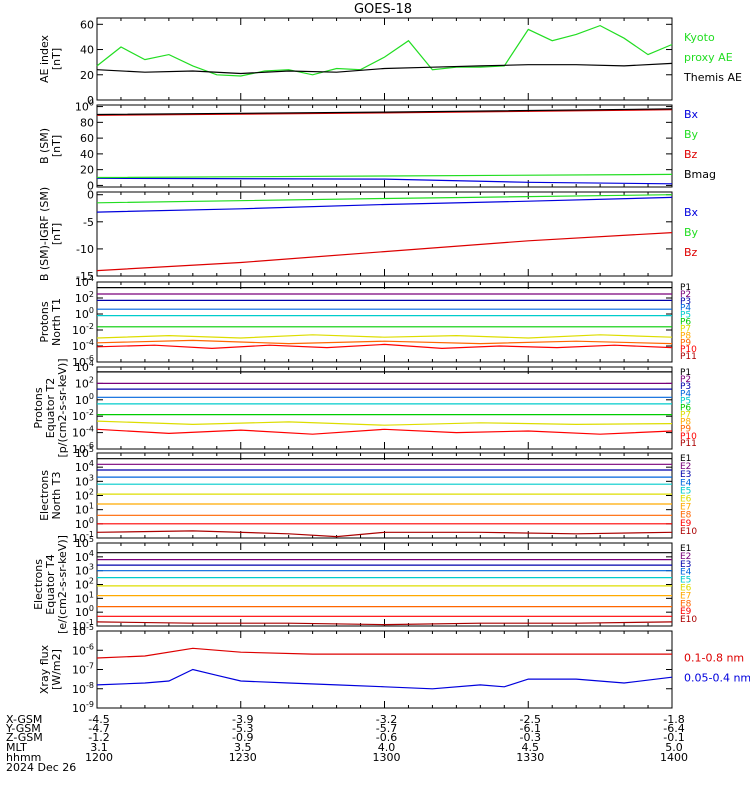  I want to click on y-axis-label-line: North T3, so click(56, 496).